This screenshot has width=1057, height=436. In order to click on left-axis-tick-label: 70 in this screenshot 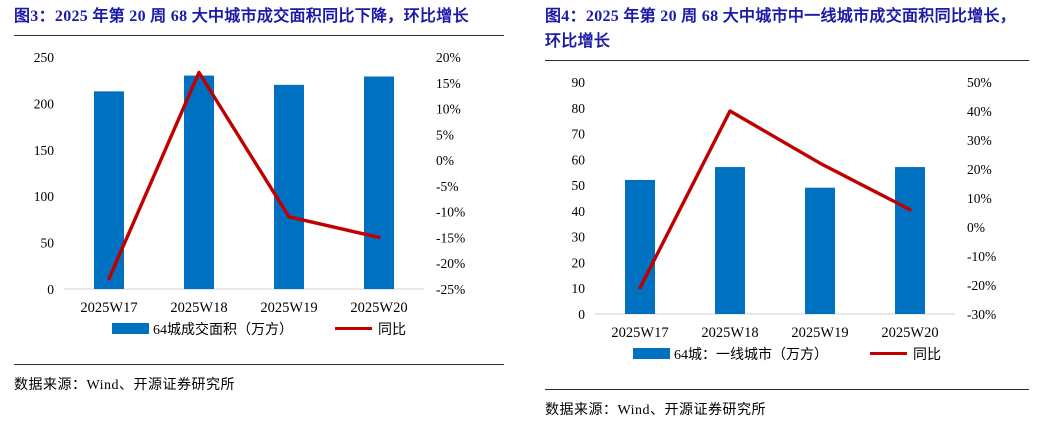, I will do `click(579, 133)`.